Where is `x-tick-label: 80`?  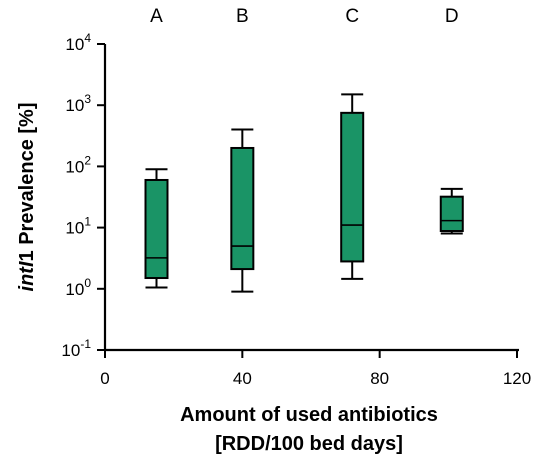 x-tick-label: 80 is located at coordinates (379, 378).